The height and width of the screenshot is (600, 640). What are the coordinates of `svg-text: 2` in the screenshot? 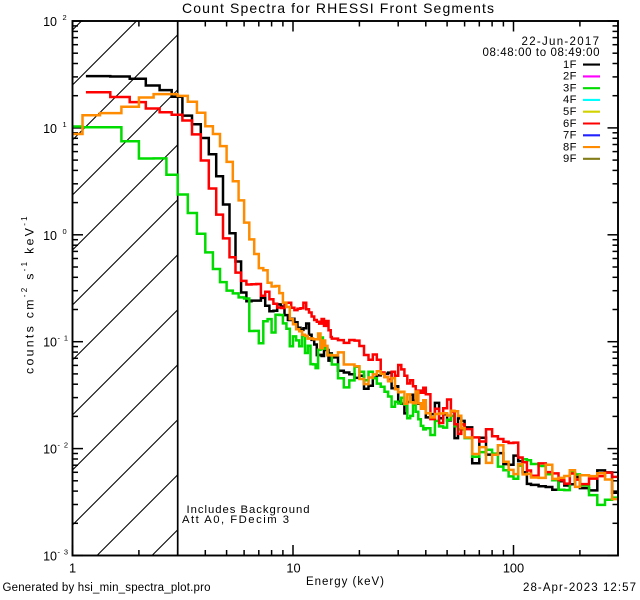 It's located at (65, 17).